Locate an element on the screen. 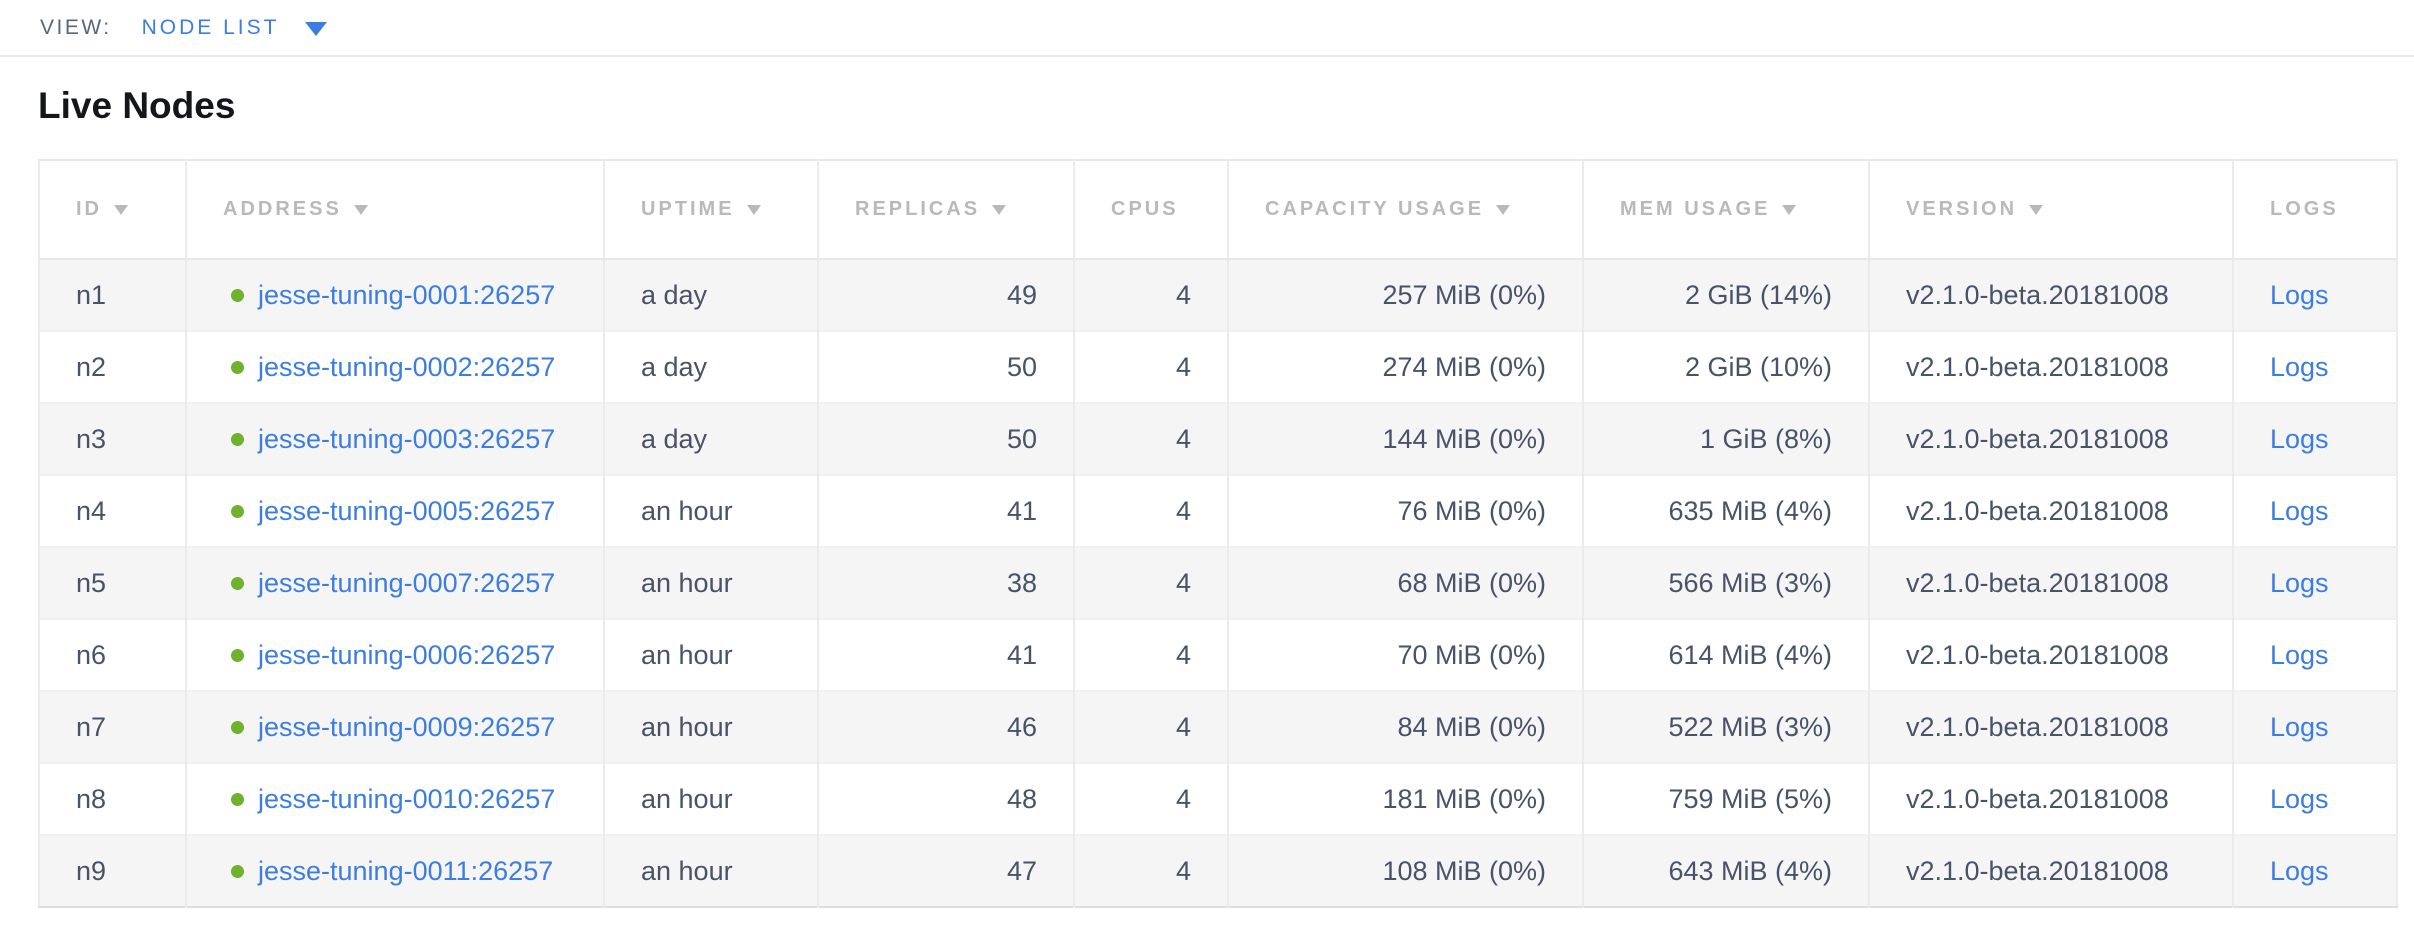 This screenshot has width=2414, height=948. node-replicas: 49 is located at coordinates (1021, 294).